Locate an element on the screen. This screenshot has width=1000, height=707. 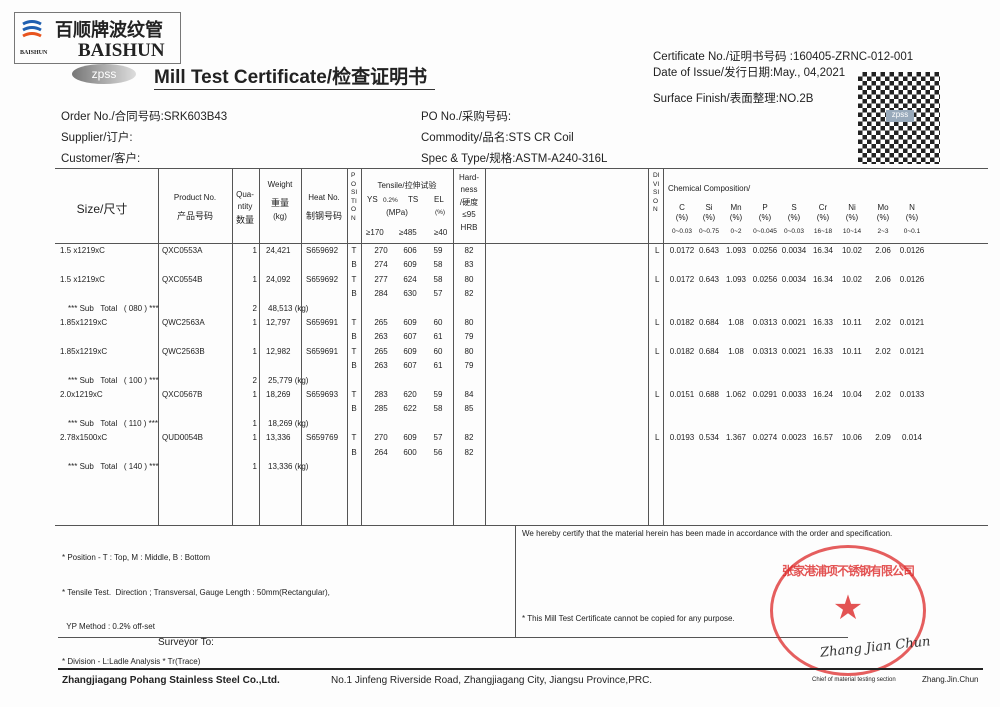
col-hardness-1: Hard- is located at coordinates (469, 177).